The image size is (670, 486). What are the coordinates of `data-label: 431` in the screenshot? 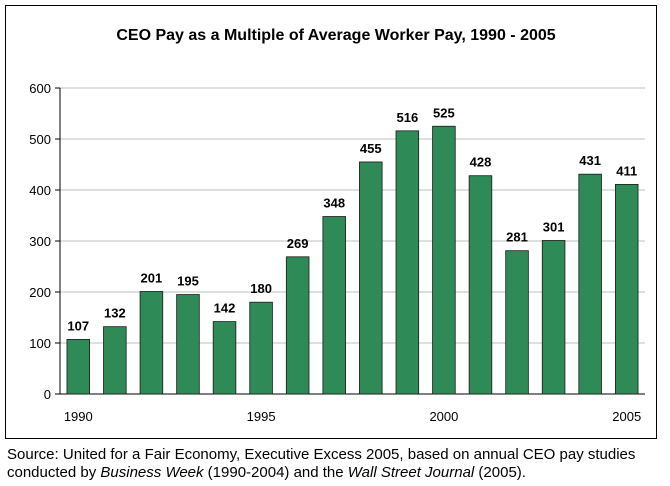 It's located at (590, 160).